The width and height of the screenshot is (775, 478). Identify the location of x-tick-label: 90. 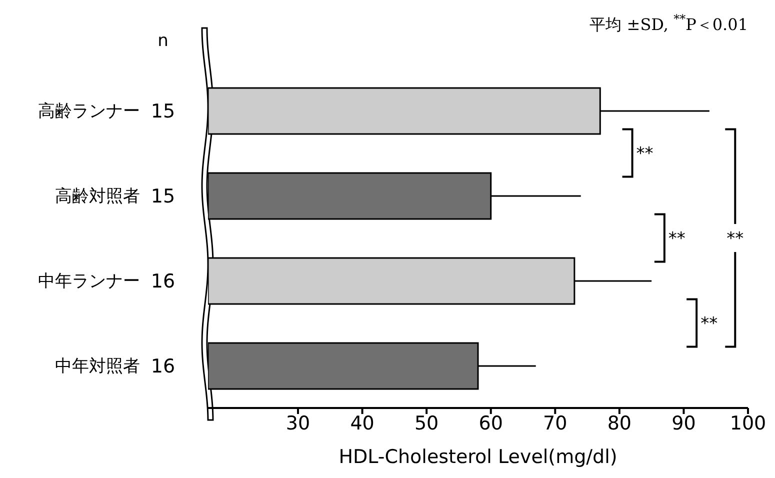
(684, 423).